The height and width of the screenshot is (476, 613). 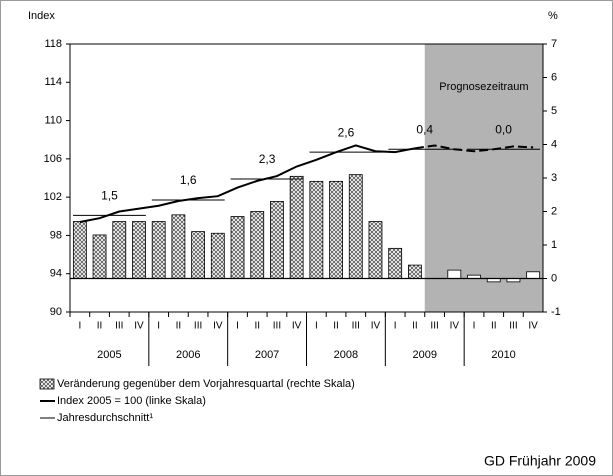 What do you see at coordinates (554, 211) in the screenshot?
I see `y2-tick-label: 2` at bounding box center [554, 211].